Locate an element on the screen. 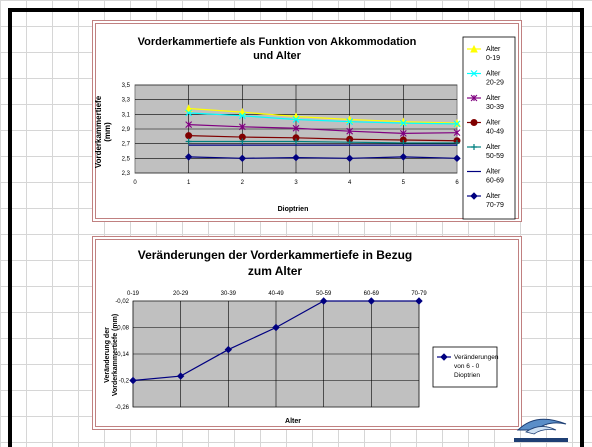  chart2-x-tick-label: 20-29 is located at coordinates (181, 294).